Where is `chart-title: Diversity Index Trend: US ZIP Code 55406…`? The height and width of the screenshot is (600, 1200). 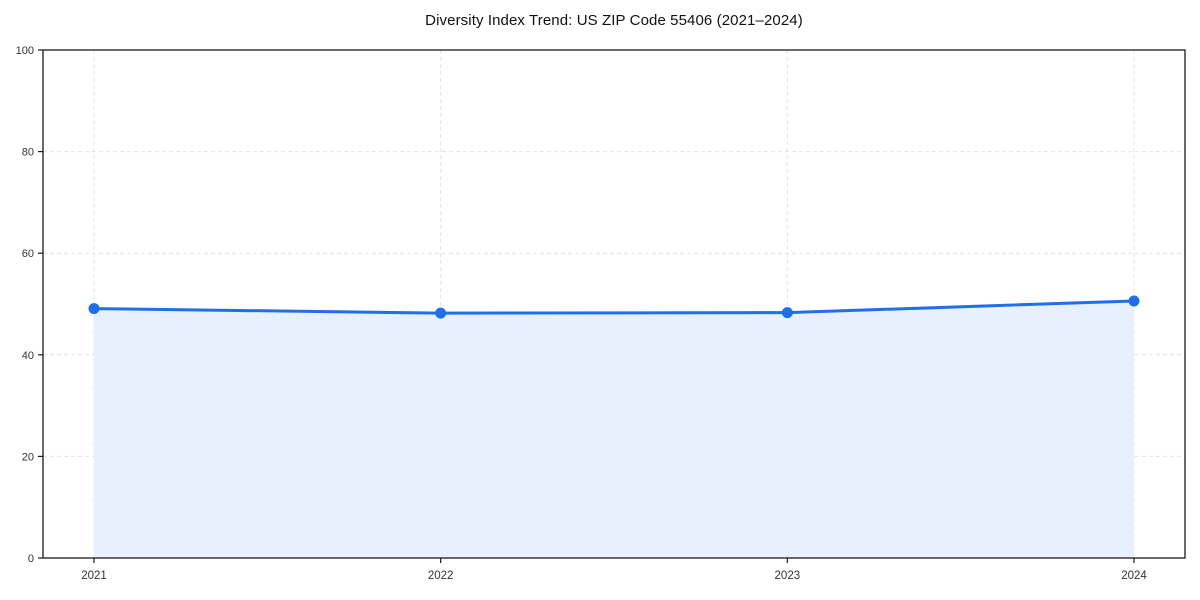 chart-title: Diversity Index Trend: US ZIP Code 55406… is located at coordinates (614, 20).